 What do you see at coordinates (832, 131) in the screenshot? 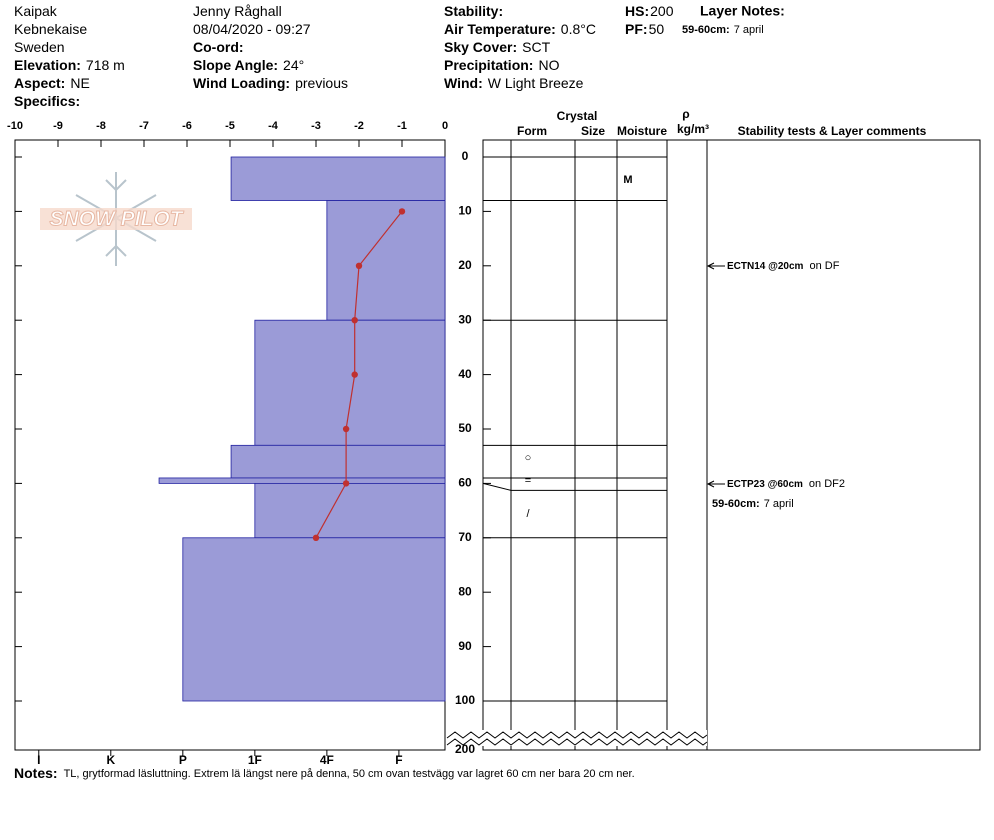
I see `column-header: Stability tests & Layer comments` at bounding box center [832, 131].